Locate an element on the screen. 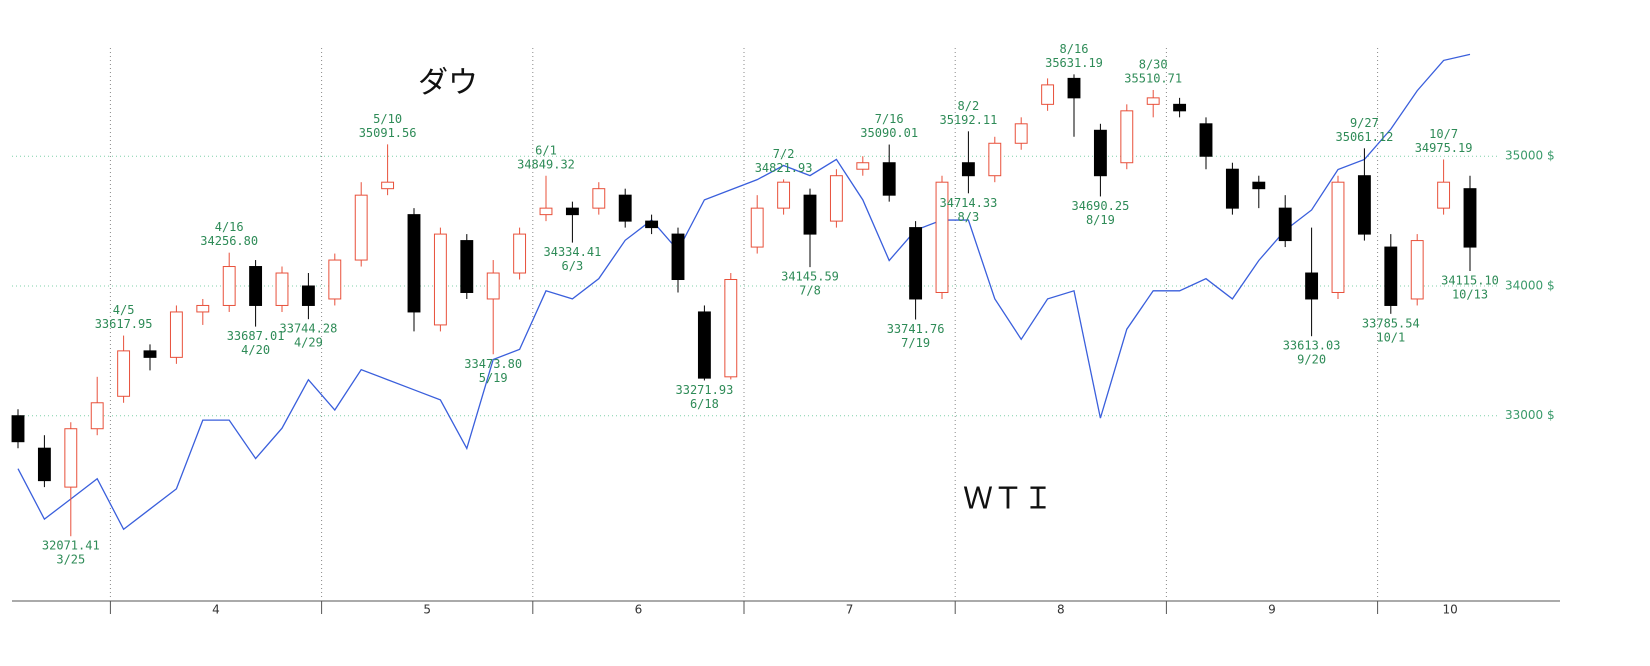  annotation-value: 35091.56 is located at coordinates (388, 133).